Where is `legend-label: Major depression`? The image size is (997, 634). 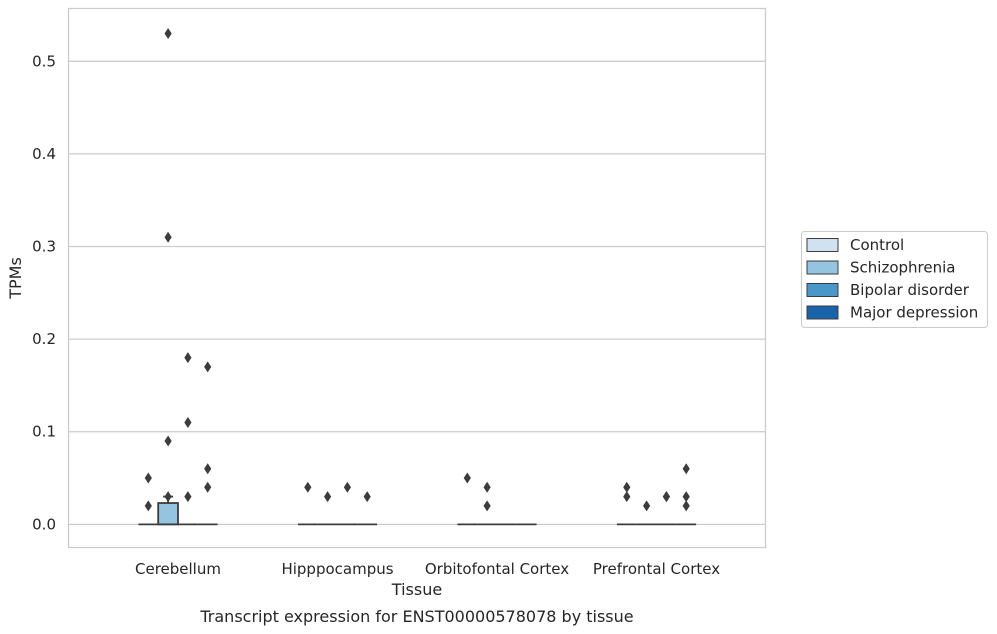 legend-label: Major depression is located at coordinates (914, 313).